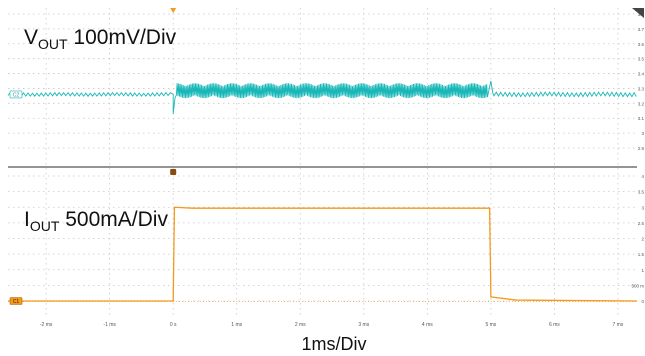  Describe the element at coordinates (46, 325) in the screenshot. I see `time-tick-label: -2 ms` at that location.